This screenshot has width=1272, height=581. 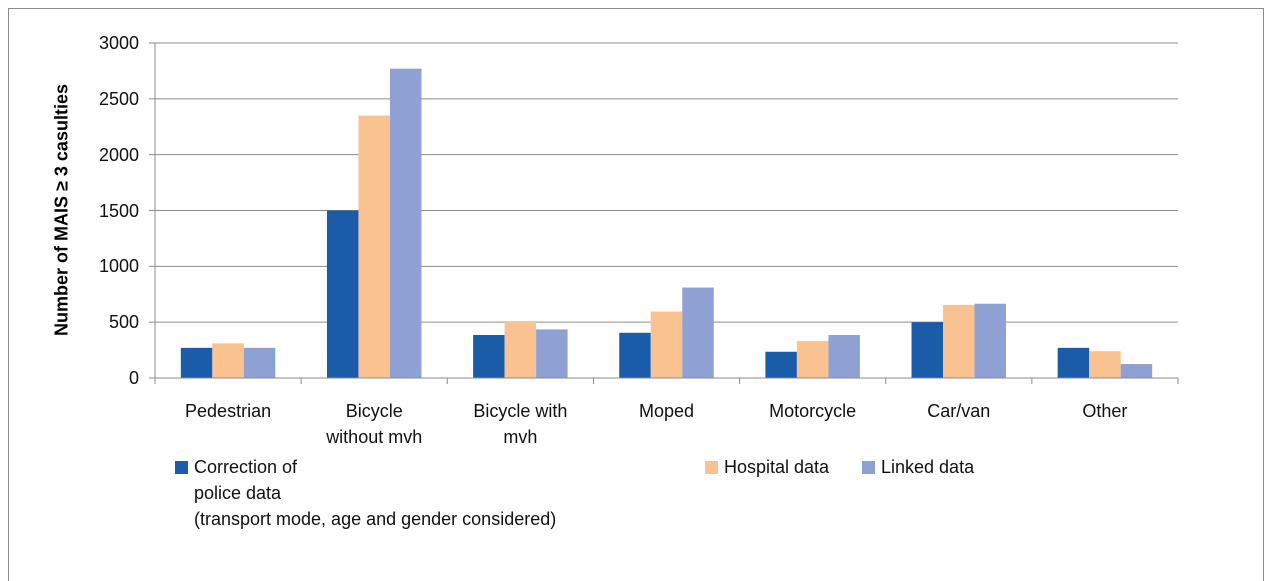 What do you see at coordinates (118, 98) in the screenshot?
I see `y-tick-label: 2500` at bounding box center [118, 98].